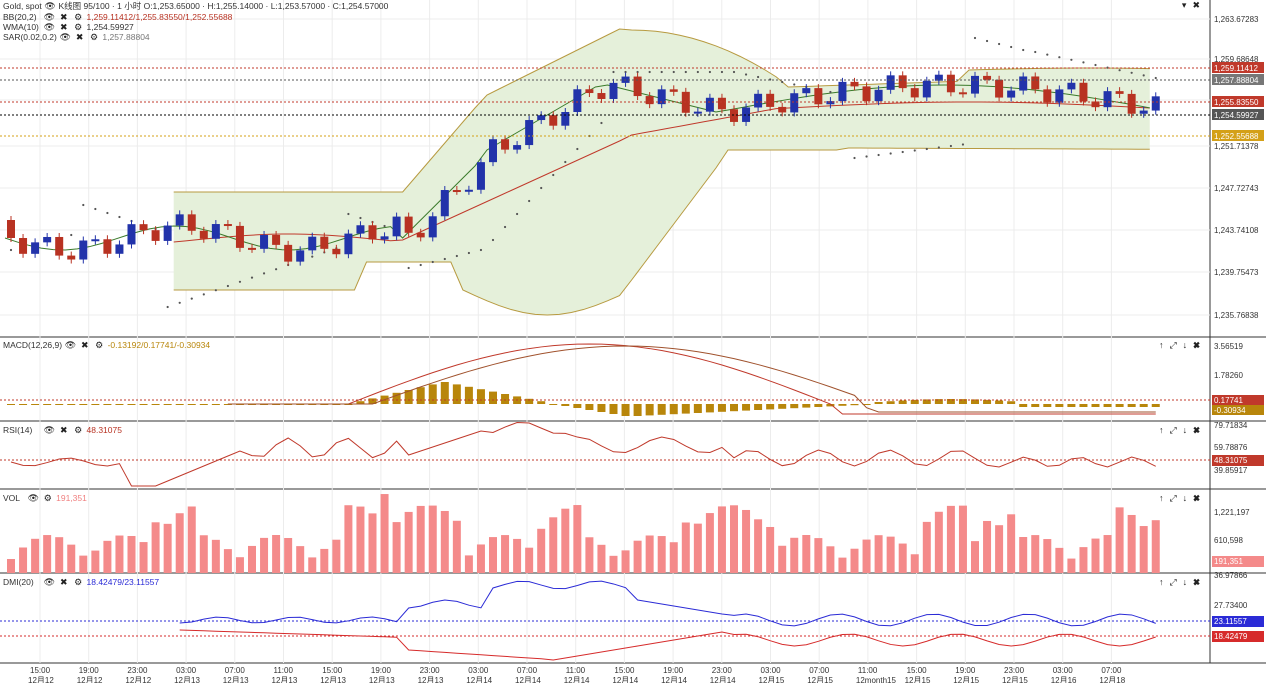 This screenshot has width=1266, height=683. What do you see at coordinates (1236, 68) in the screenshot?
I see `price-tag-value: 1,259.11412` at bounding box center [1236, 68].